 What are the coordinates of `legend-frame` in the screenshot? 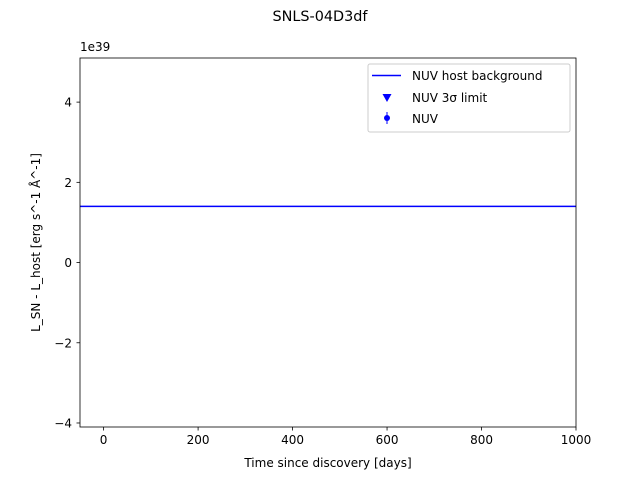 It's located at (469, 98).